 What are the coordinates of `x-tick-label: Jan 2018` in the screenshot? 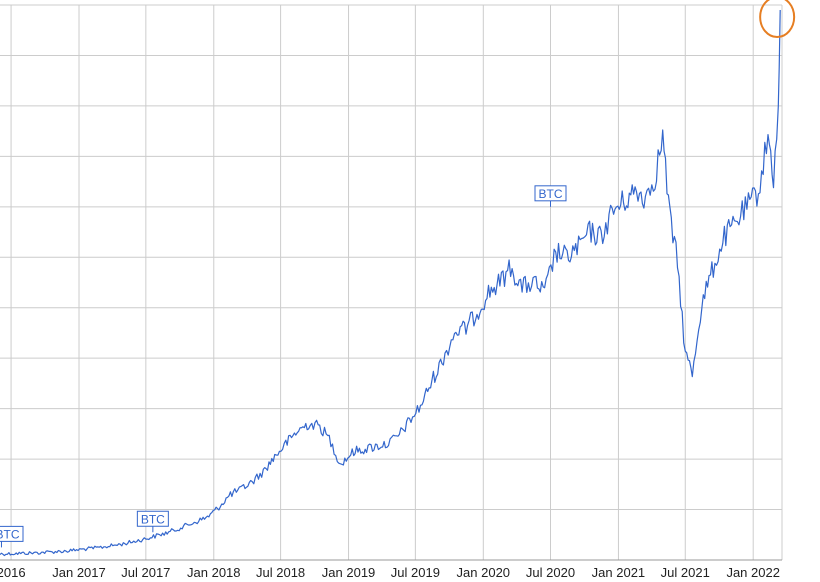 It's located at (214, 572).